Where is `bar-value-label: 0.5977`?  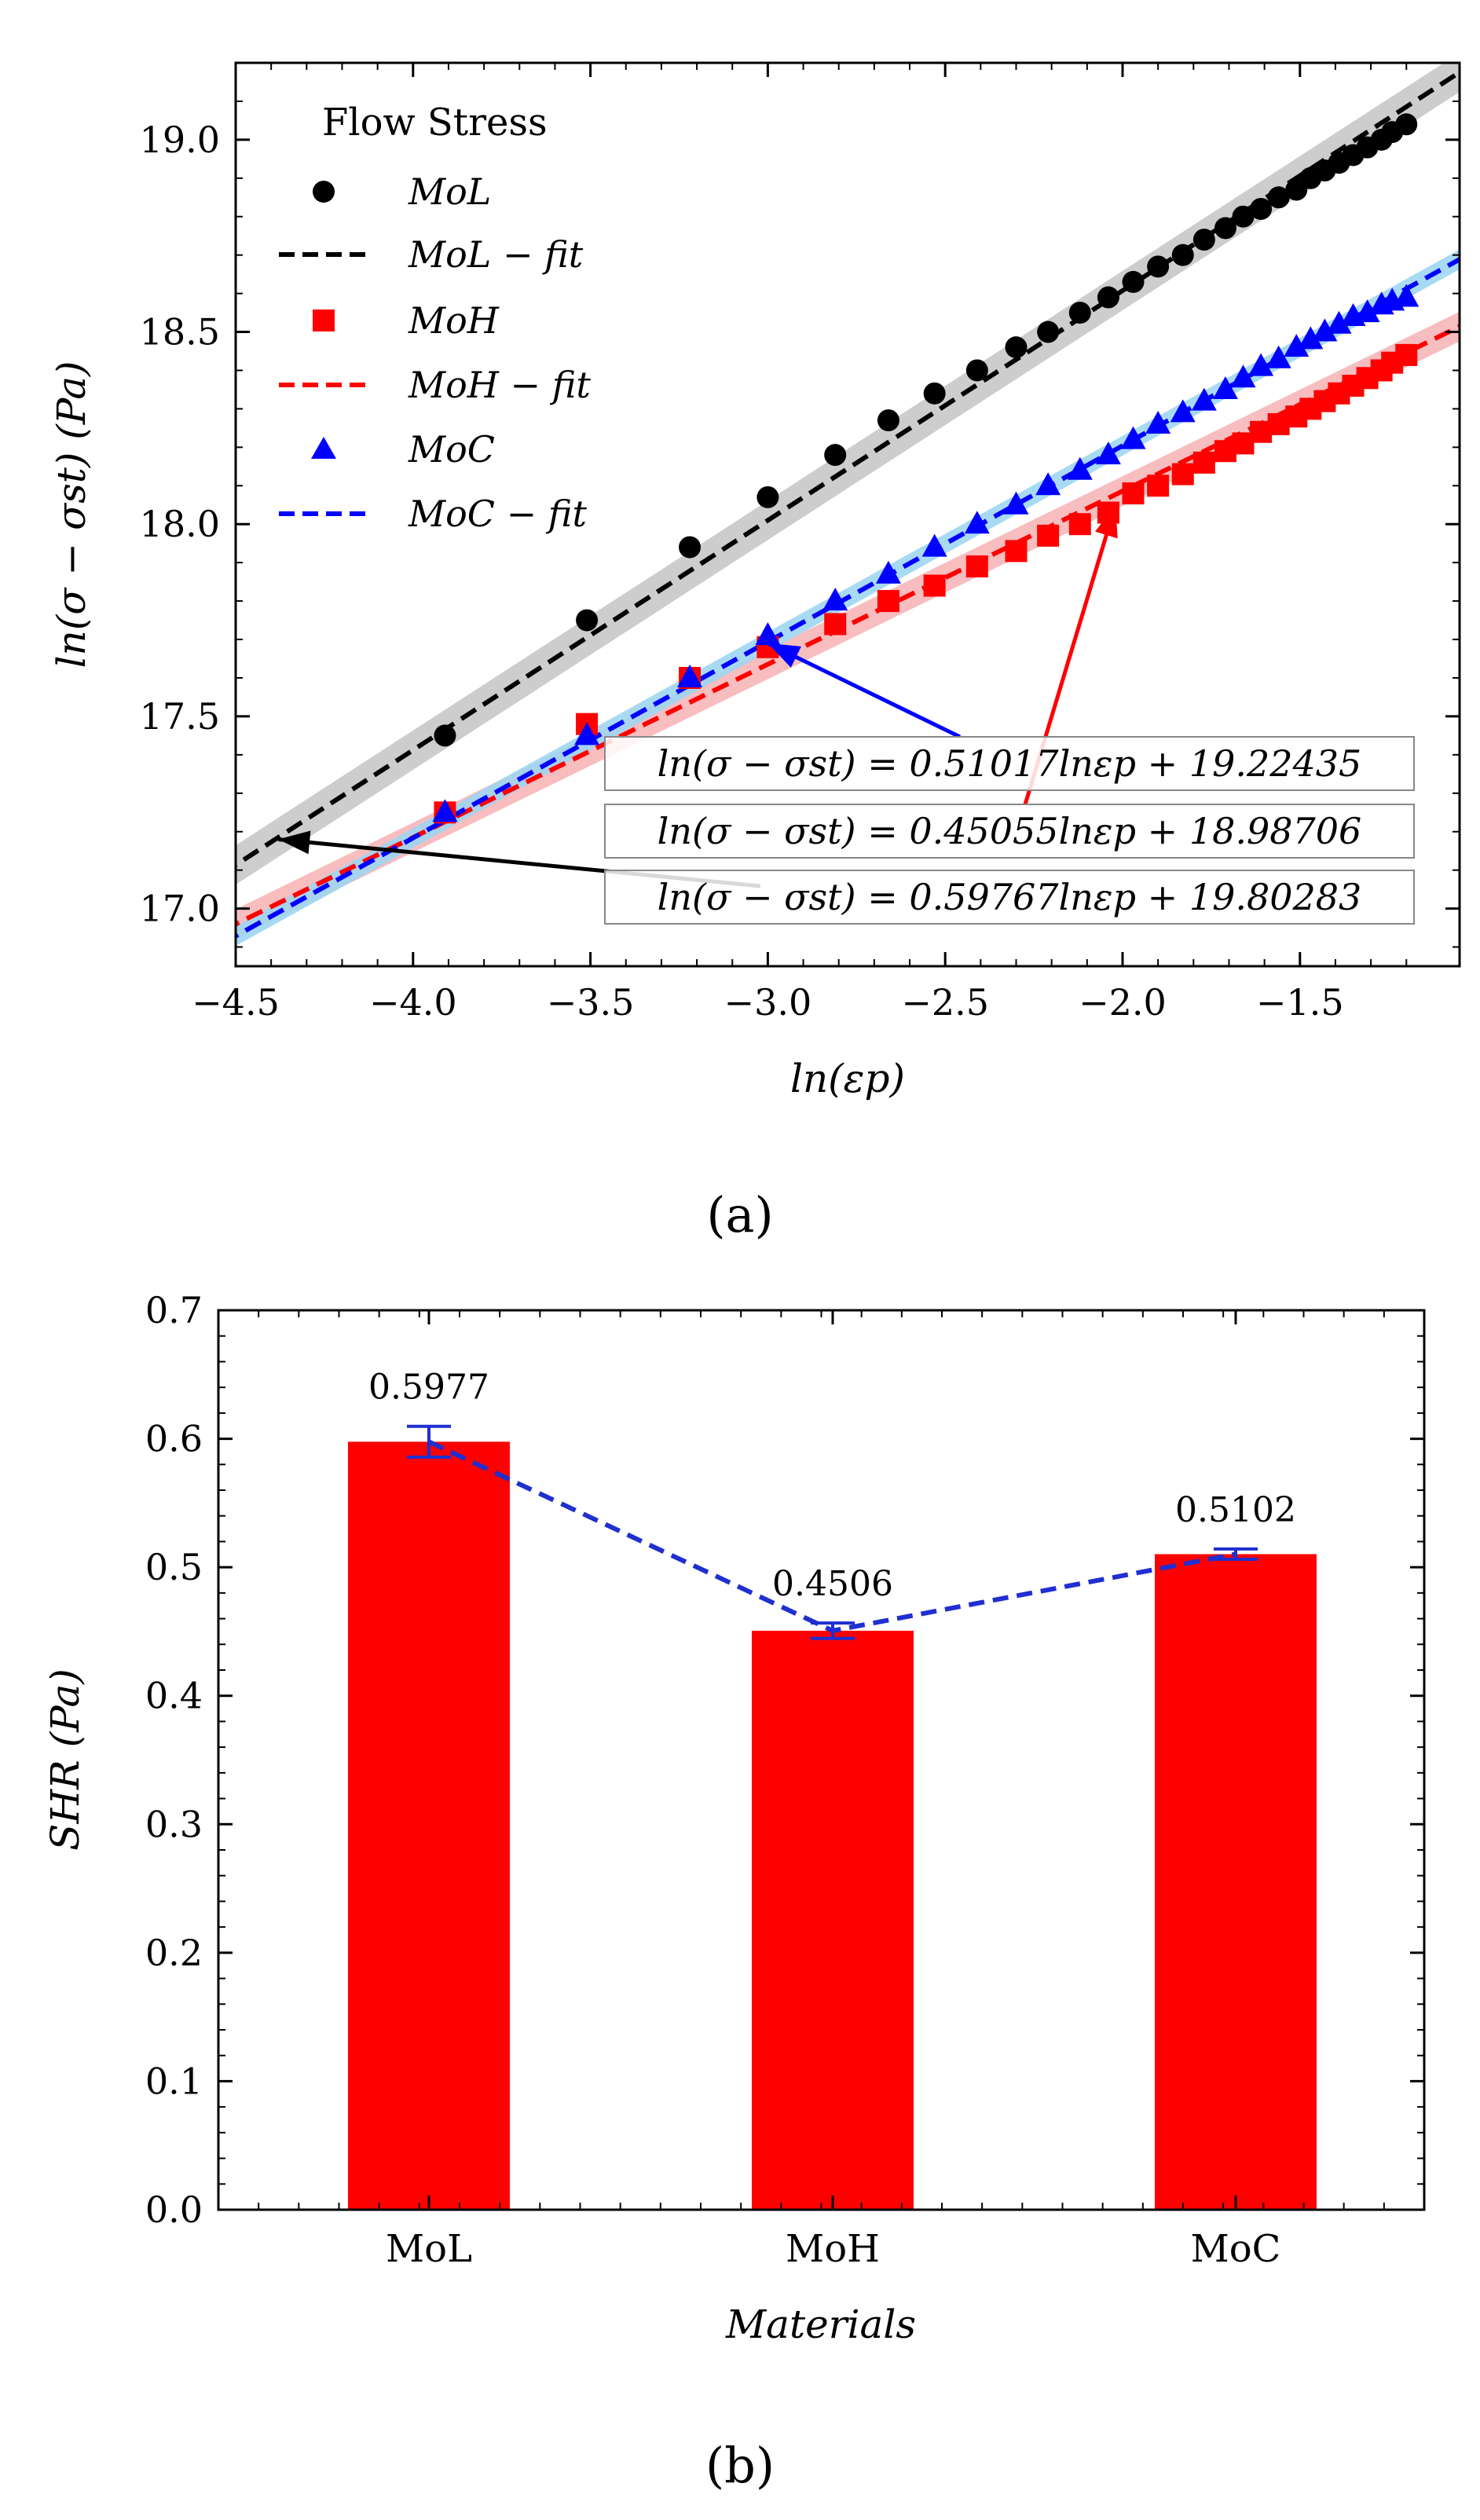 bar-value-label: 0.5977 is located at coordinates (428, 1388).